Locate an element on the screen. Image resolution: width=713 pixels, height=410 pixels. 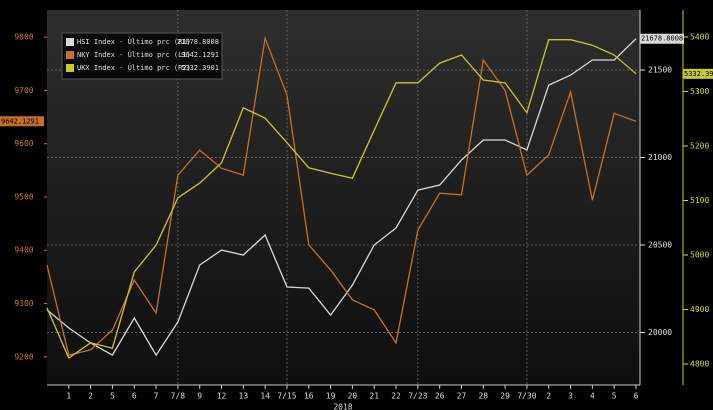
y2-tick-label: 21000 is located at coordinates (660, 157).